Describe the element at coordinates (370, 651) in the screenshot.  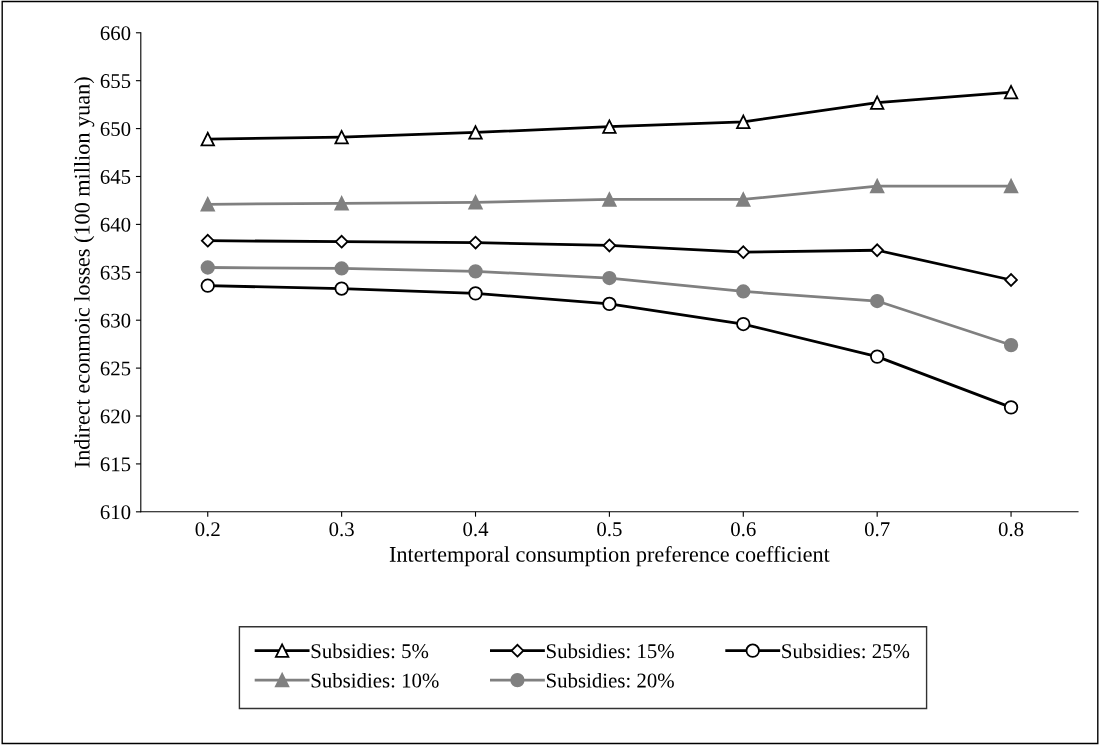
I see `legend-label: Subsidies: 5%` at that location.